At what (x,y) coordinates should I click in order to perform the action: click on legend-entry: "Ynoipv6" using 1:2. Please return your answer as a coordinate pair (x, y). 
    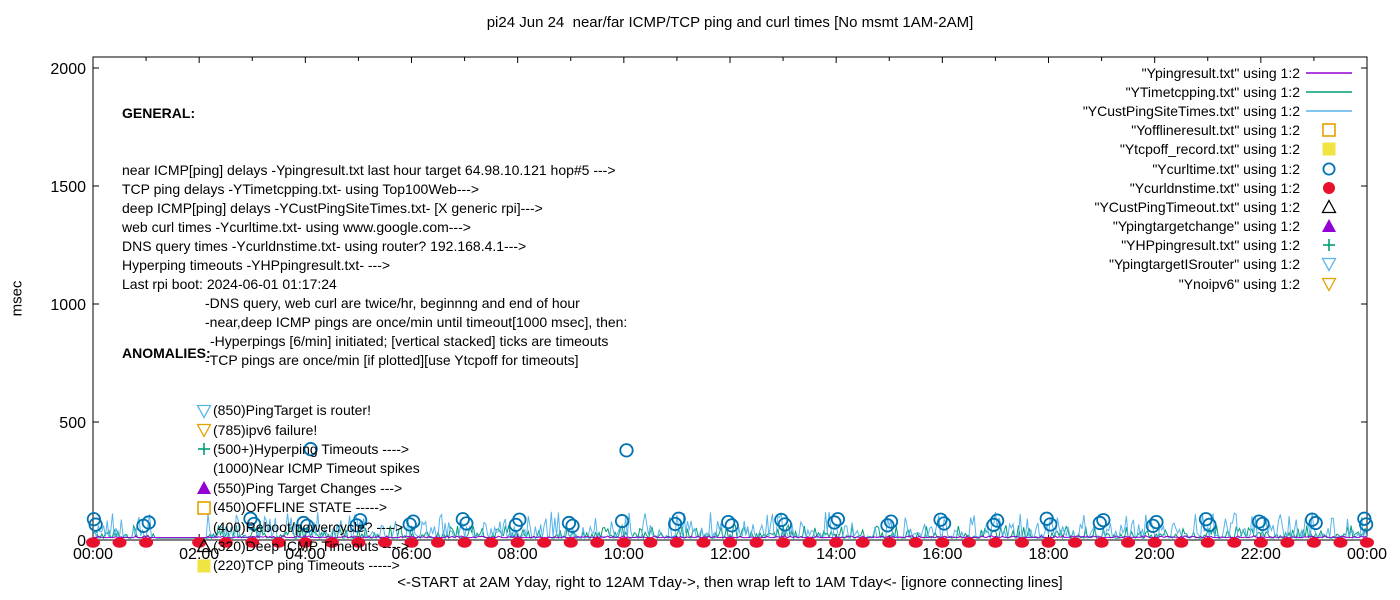
    Looking at the image, I should click on (1220, 283).